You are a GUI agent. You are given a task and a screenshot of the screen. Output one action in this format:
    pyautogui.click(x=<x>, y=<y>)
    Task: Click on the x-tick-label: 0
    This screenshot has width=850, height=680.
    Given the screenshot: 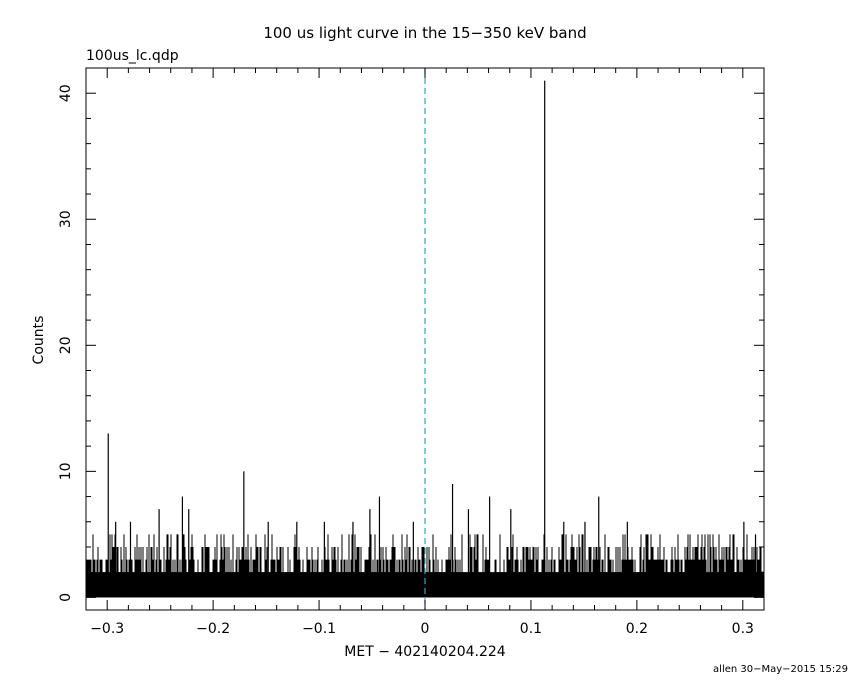 What is the action you would take?
    pyautogui.click(x=425, y=629)
    